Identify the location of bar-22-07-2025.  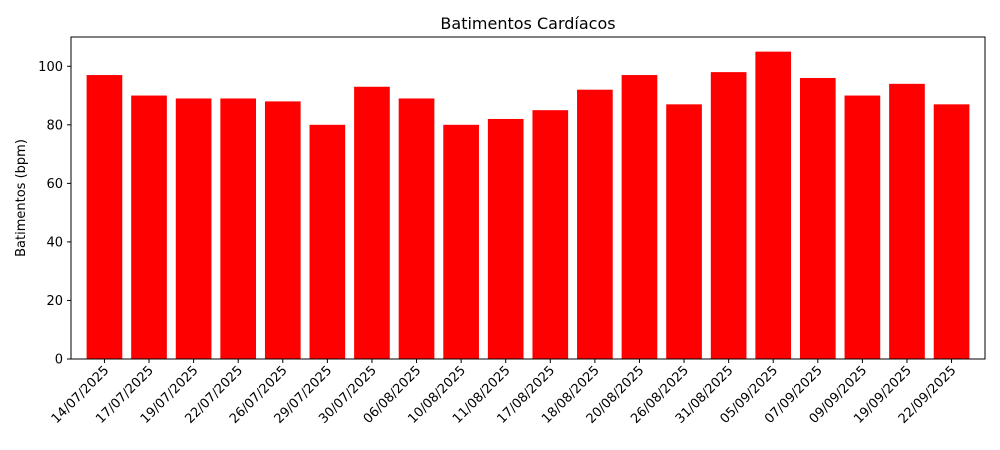
(238, 229).